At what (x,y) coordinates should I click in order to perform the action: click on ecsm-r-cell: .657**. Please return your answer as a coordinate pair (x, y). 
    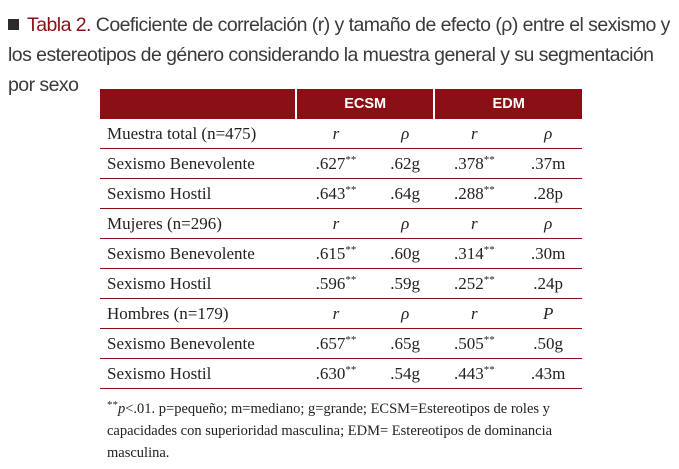
    Looking at the image, I should click on (336, 343).